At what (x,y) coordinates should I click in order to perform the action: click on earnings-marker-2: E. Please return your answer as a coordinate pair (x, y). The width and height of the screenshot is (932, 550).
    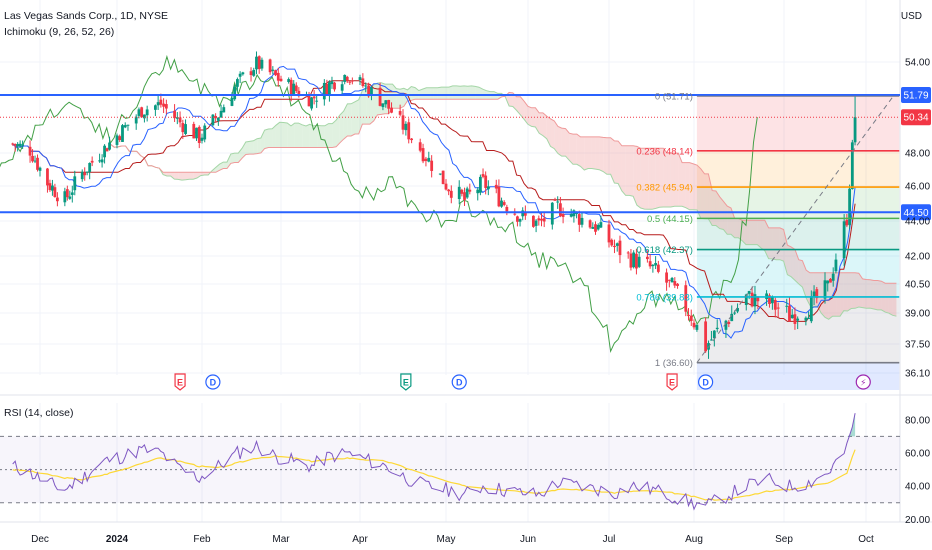
    Looking at the image, I should click on (406, 382).